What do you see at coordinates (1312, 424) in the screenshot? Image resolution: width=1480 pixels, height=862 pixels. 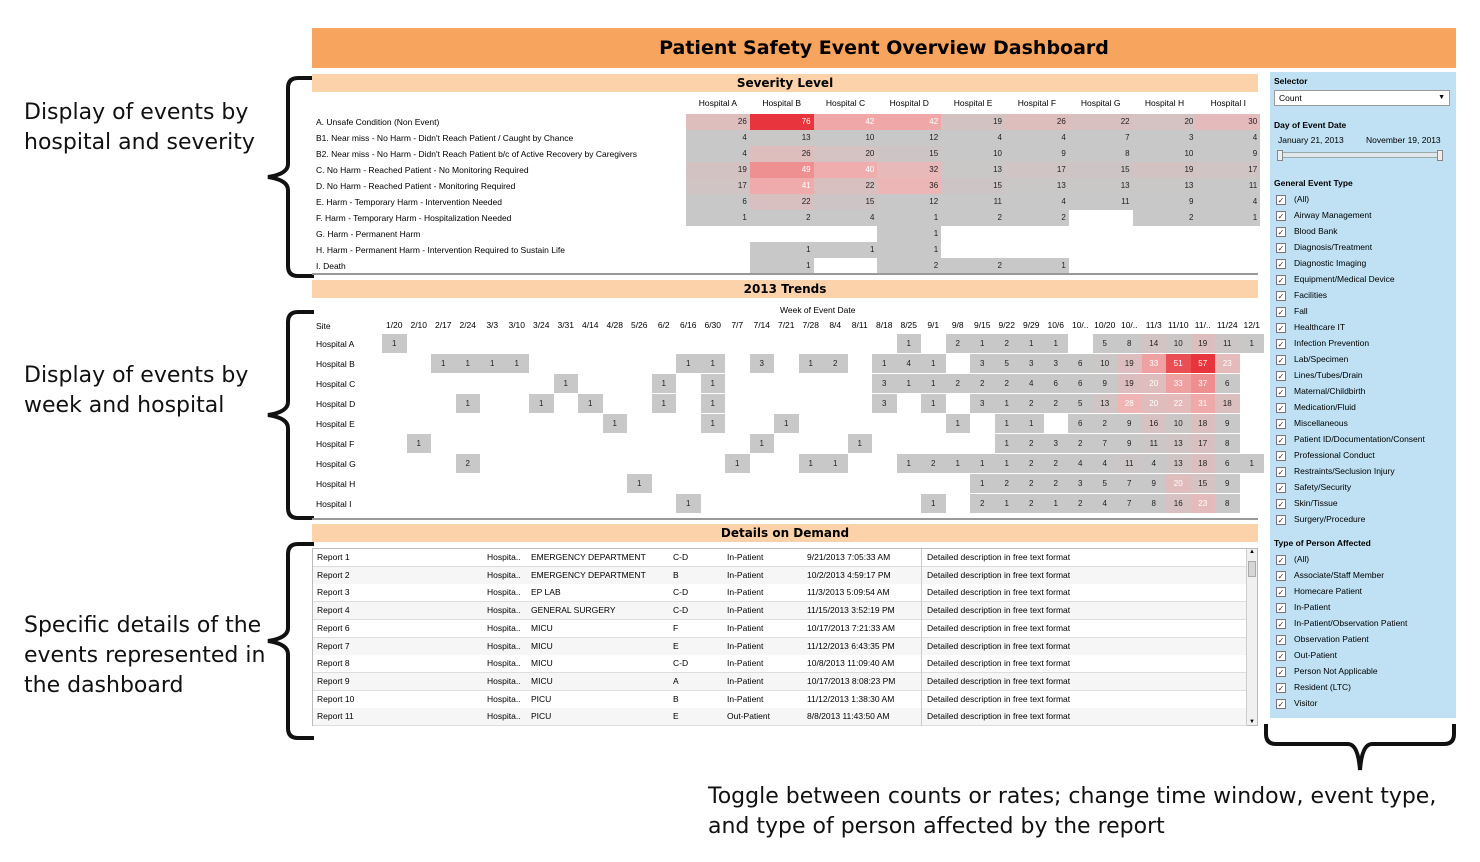 I see `checkbox-item: ✓ Miscellaneous` at bounding box center [1312, 424].